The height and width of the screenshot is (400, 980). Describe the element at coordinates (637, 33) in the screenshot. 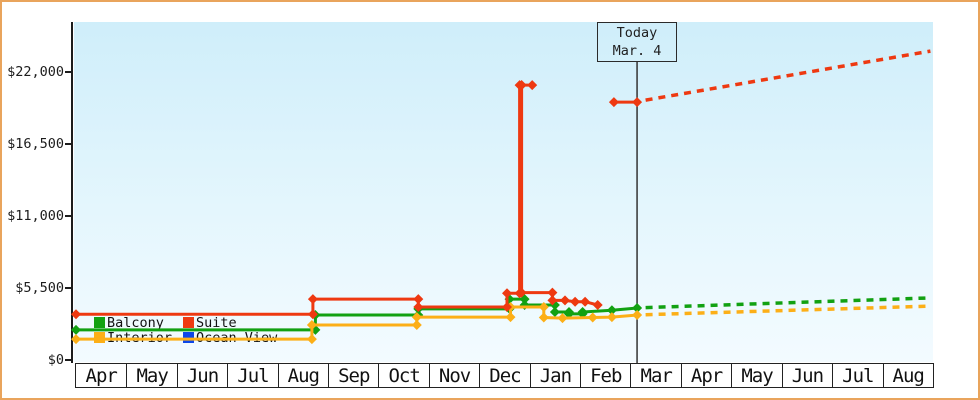

I see `today-label: Today` at that location.